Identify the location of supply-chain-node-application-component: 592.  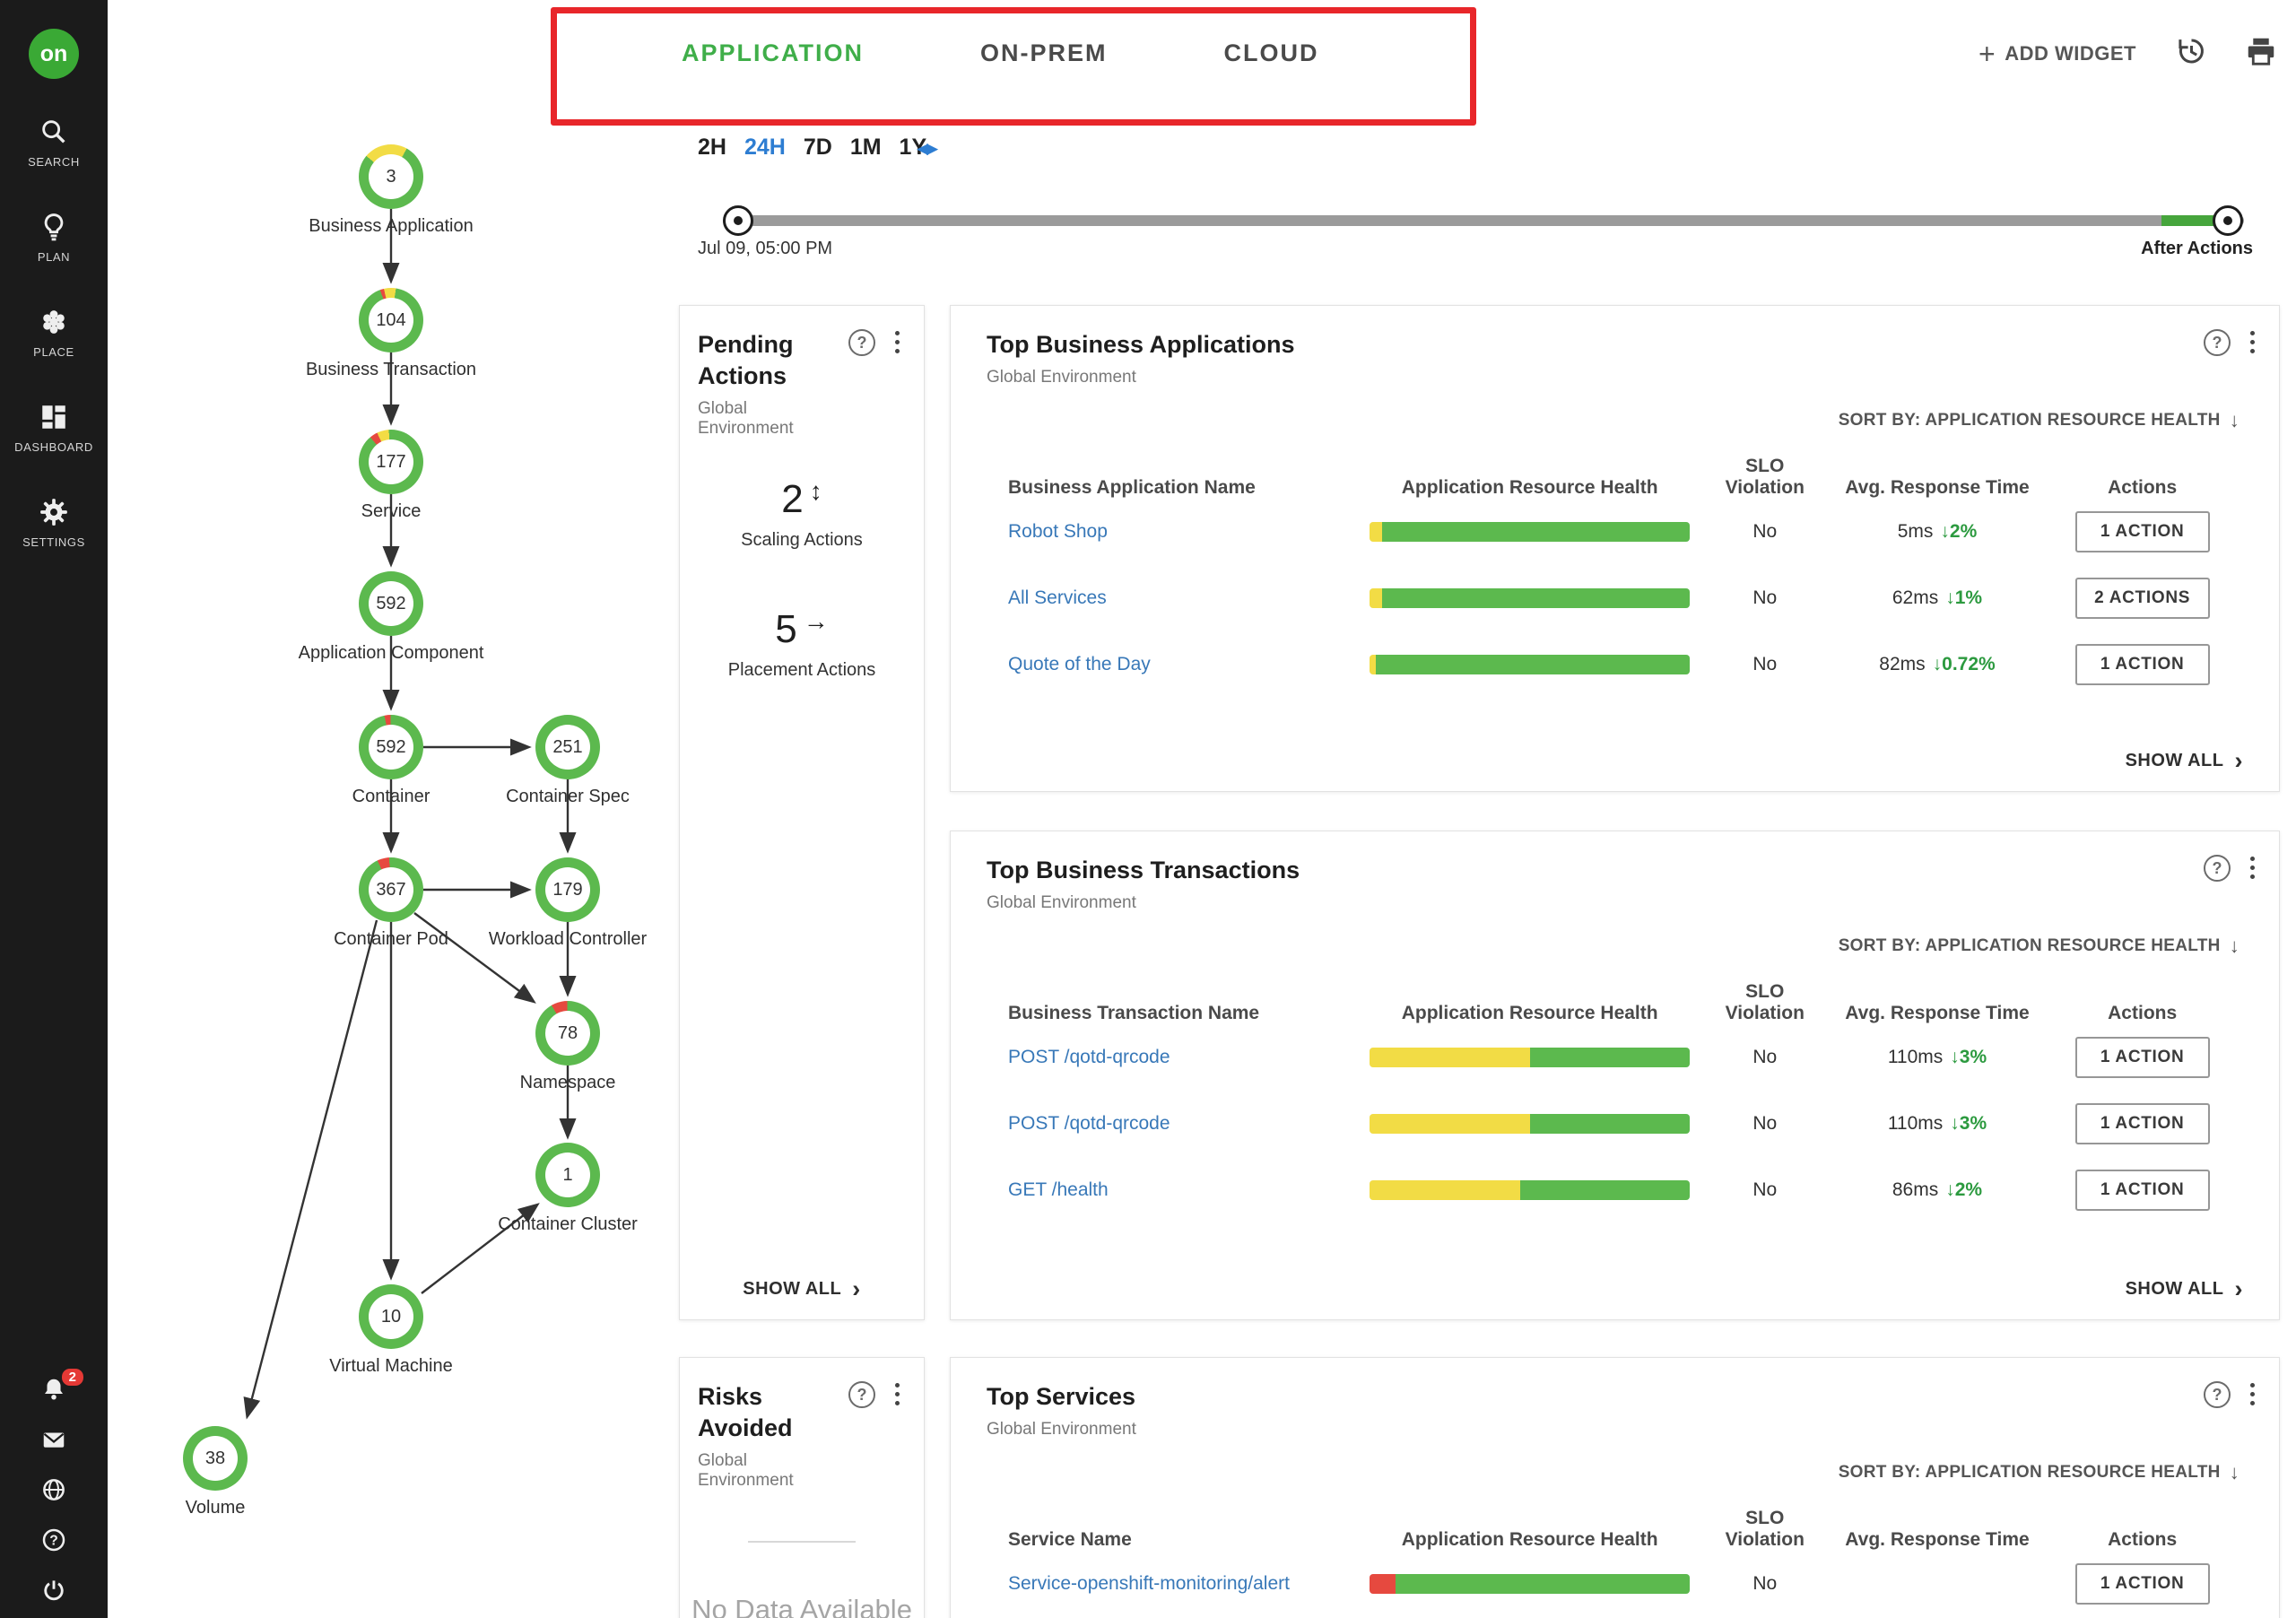
(391, 603).